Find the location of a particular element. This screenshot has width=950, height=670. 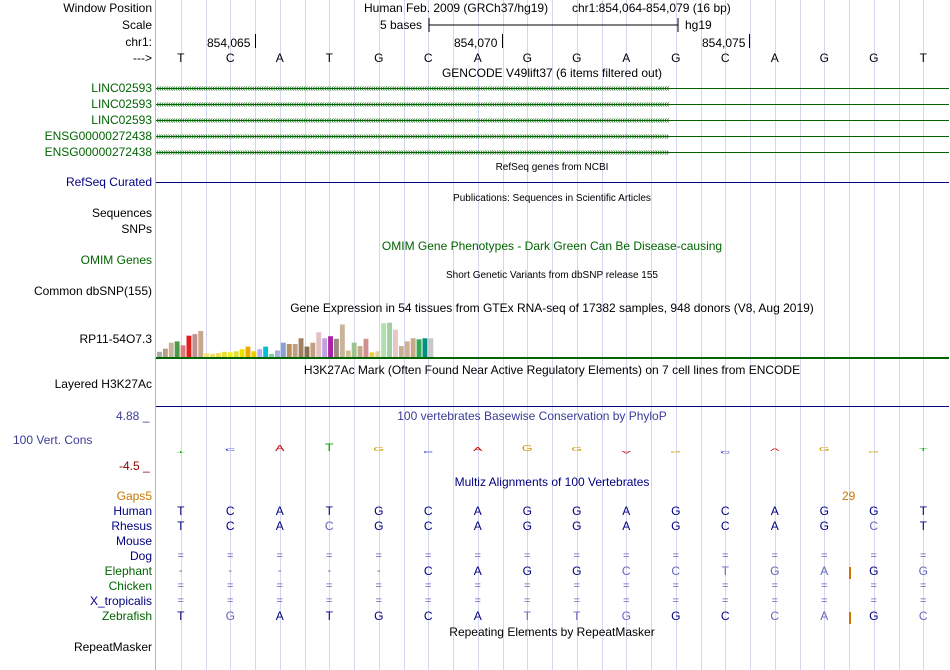

species-label: Human is located at coordinates (132, 511).